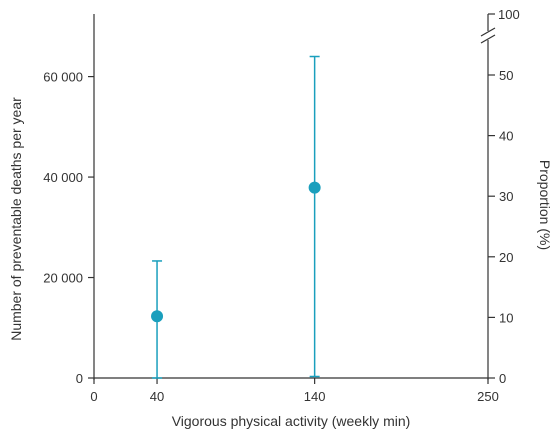  Describe the element at coordinates (506, 317) in the screenshot. I see `y2-tick-label: 10` at that location.